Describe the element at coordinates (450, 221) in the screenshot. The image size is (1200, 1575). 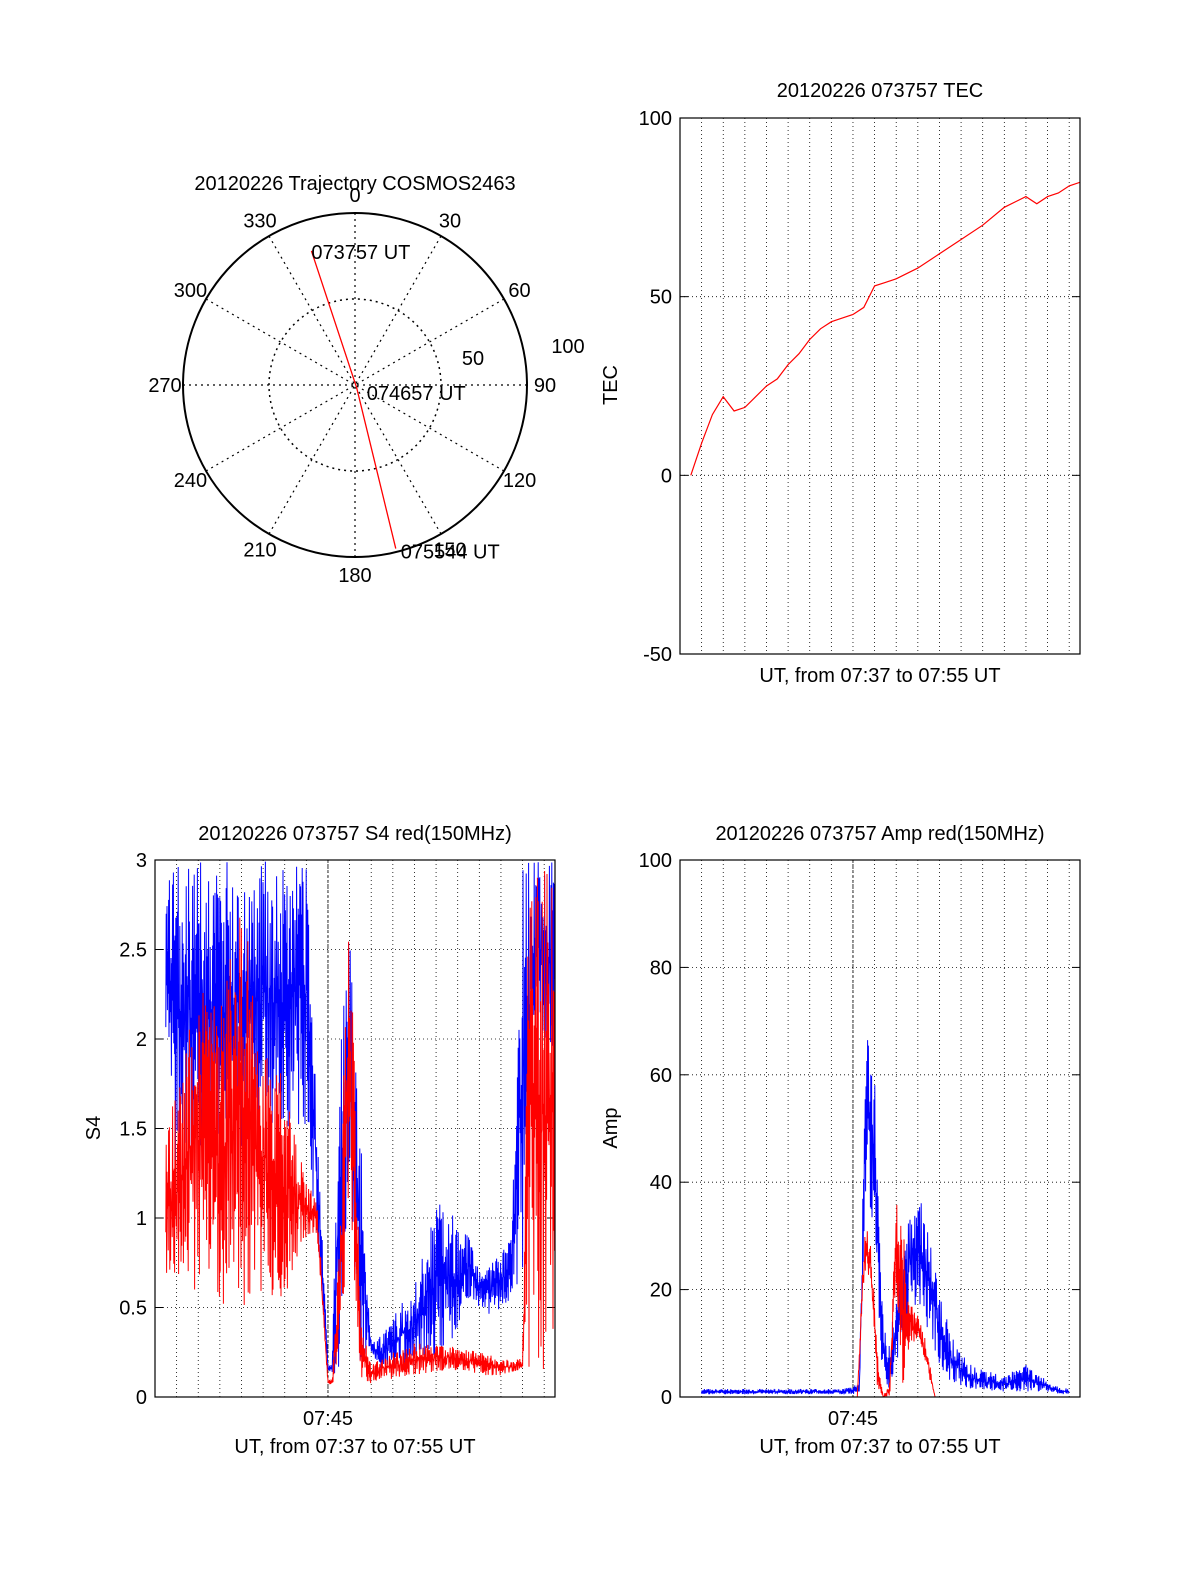
I see `polar-angle-label: 30` at that location.